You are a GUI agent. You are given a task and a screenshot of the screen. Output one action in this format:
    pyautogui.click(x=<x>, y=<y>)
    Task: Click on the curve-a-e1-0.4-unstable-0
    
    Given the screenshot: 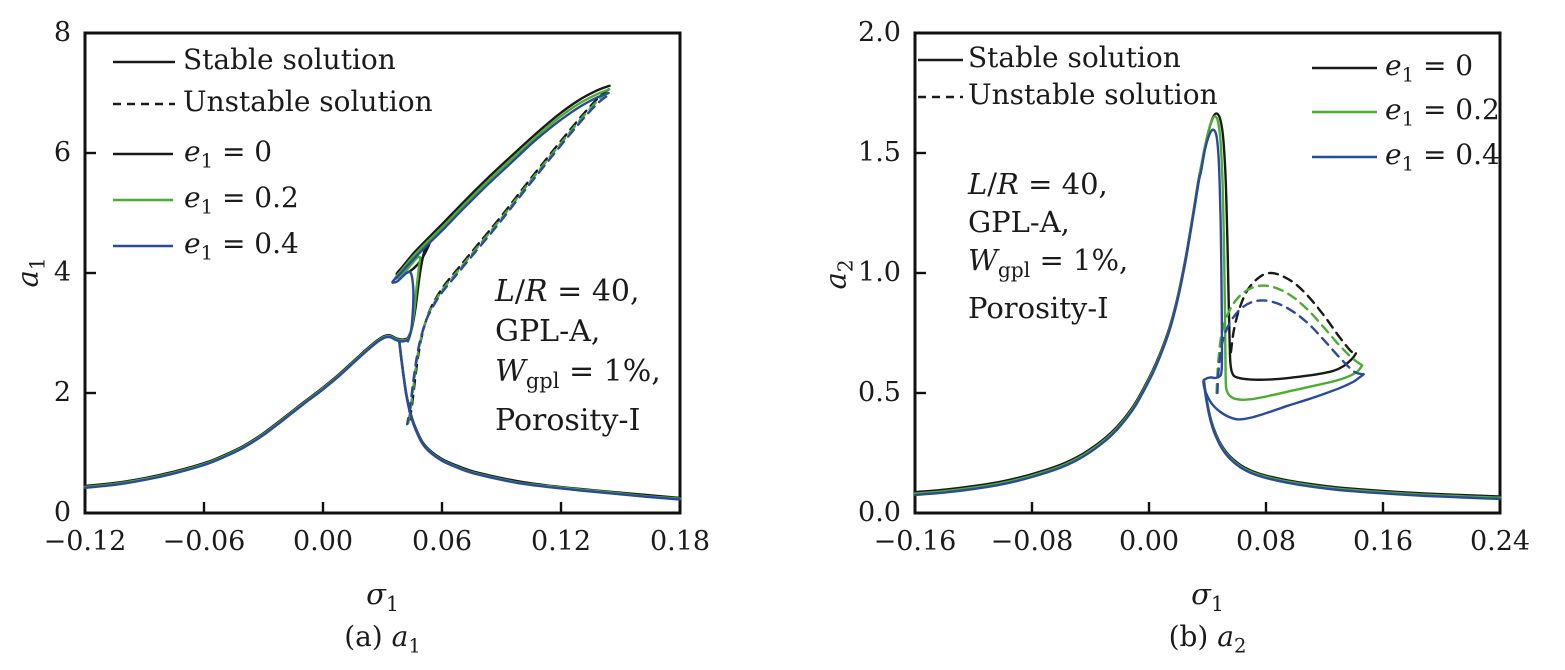 What is the action you would take?
    pyautogui.click(x=506, y=260)
    